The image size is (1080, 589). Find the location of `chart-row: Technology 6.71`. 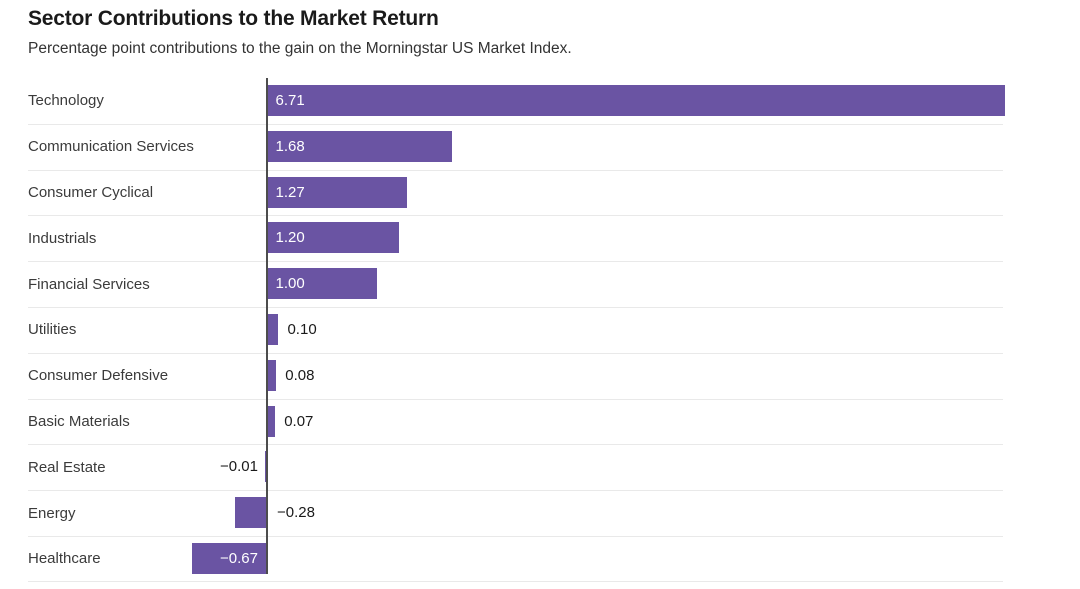

chart-row: Technology 6.71 is located at coordinates (516, 101).